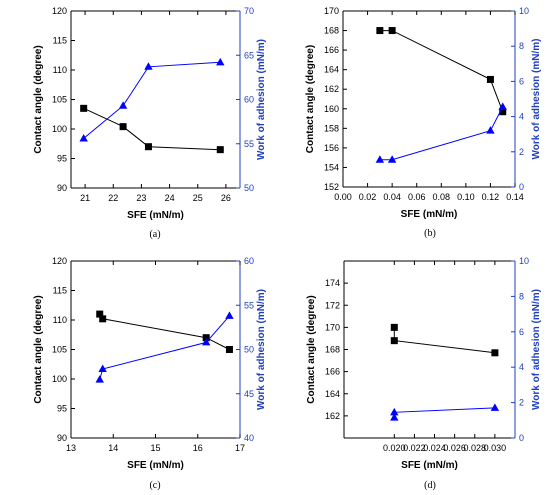 Image resolution: width=550 pixels, height=495 pixels. I want to click on x-tick-label: 0.026, so click(454, 448).